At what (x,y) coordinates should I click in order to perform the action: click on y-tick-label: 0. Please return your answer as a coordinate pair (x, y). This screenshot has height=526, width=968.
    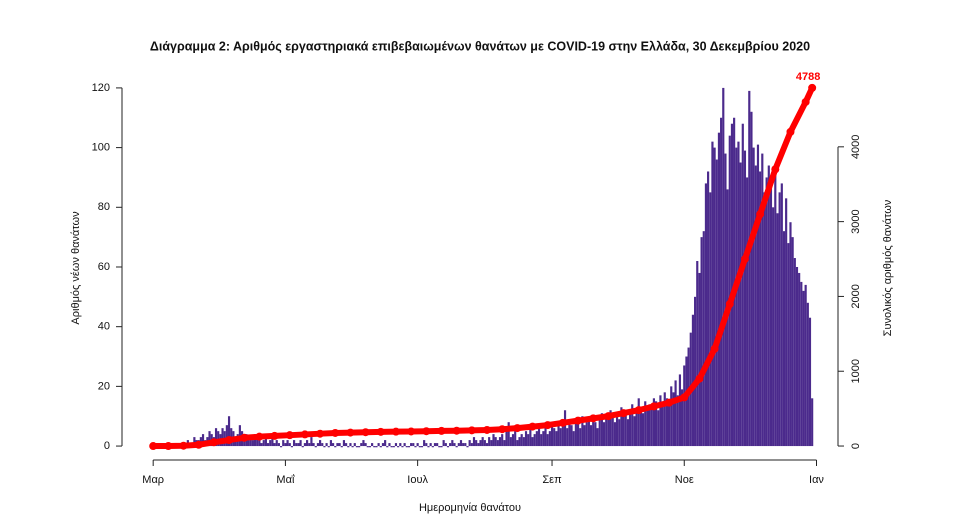
    Looking at the image, I should click on (107, 446).